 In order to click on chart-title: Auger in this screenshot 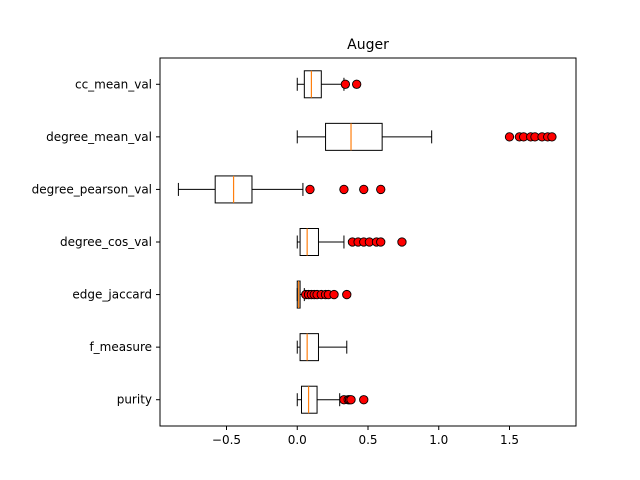, I will do `click(368, 45)`.